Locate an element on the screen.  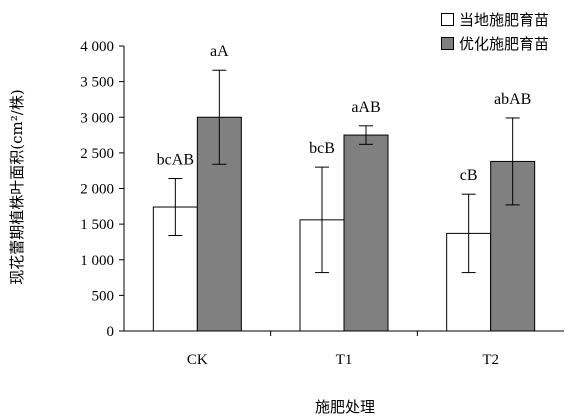
y-tick-label: 2 000 is located at coordinates (97, 190).